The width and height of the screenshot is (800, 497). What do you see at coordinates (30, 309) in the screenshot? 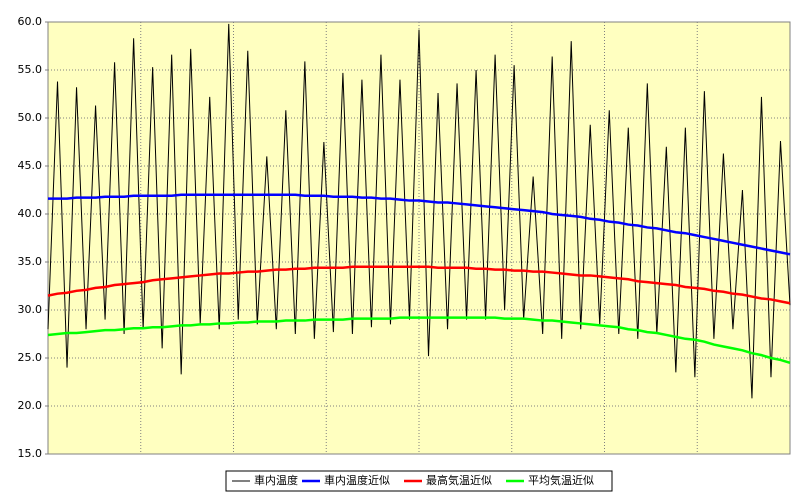
I see `y-tick-label: 30.0` at bounding box center [30, 309].